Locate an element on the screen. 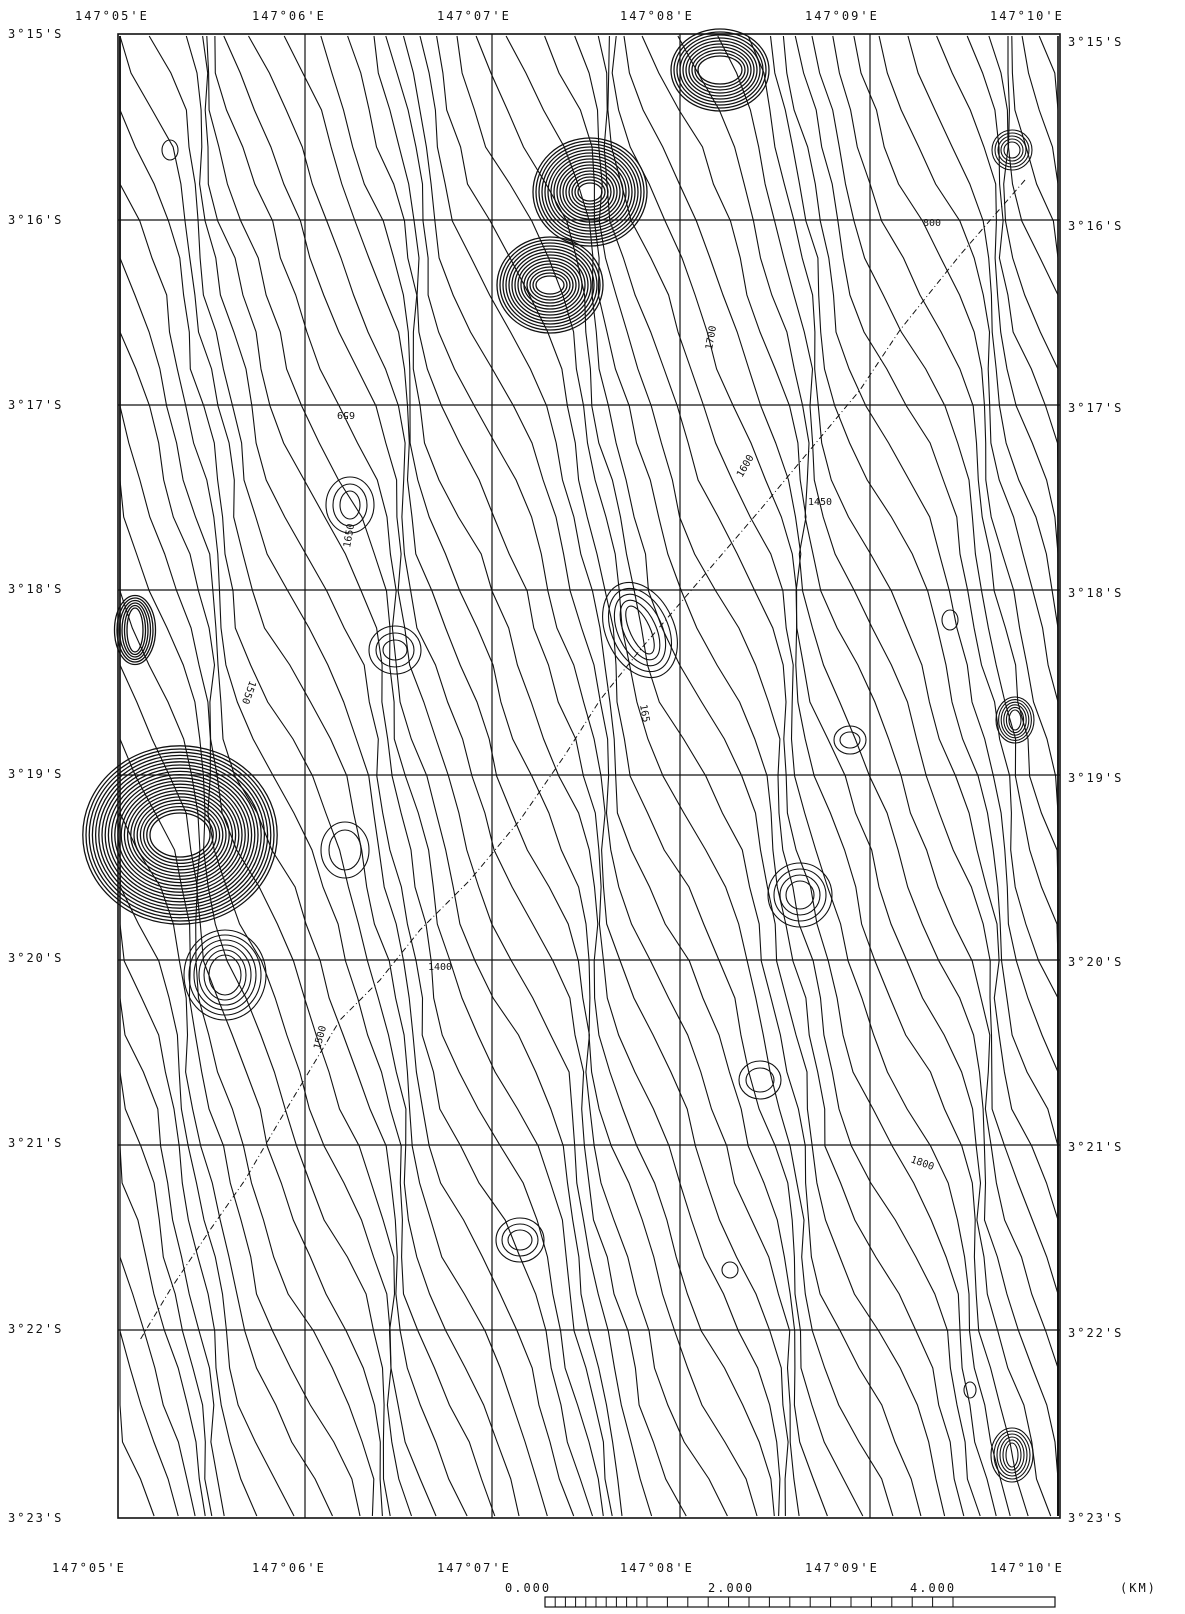  contour-line is located at coordinates (1035, 775).